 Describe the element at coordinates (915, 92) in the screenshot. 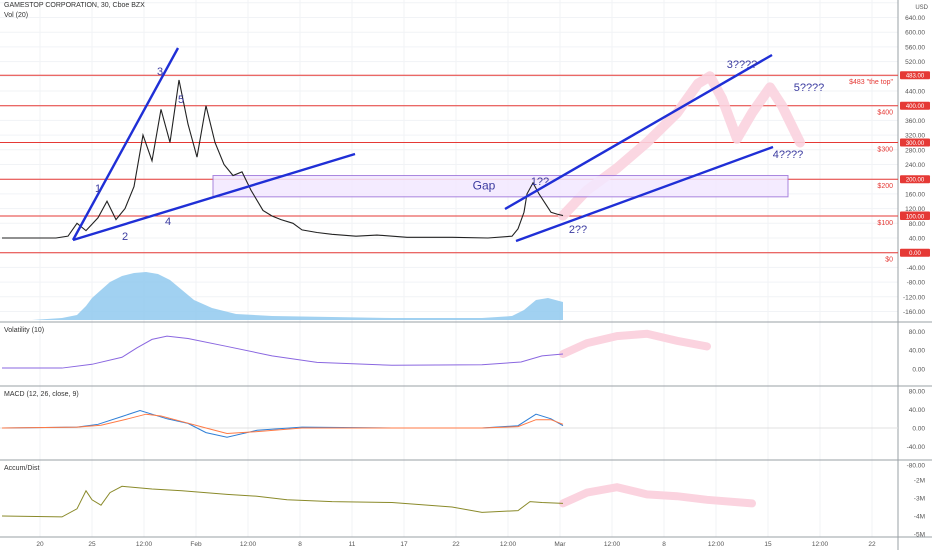

I see `price-tick: 440.00` at that location.